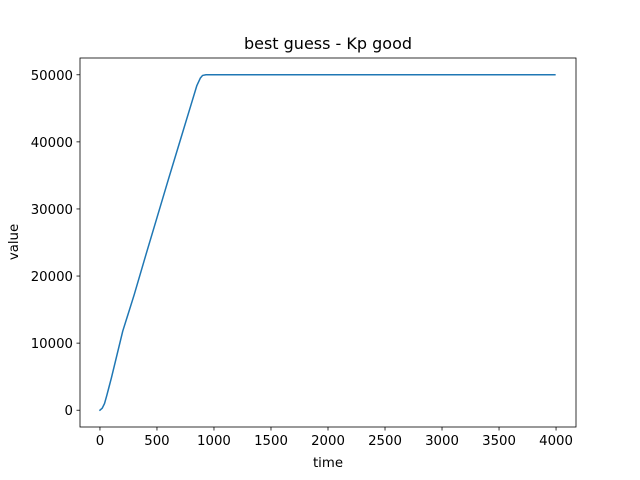  Describe the element at coordinates (100, 441) in the screenshot. I see `x-tick-label: 0` at that location.